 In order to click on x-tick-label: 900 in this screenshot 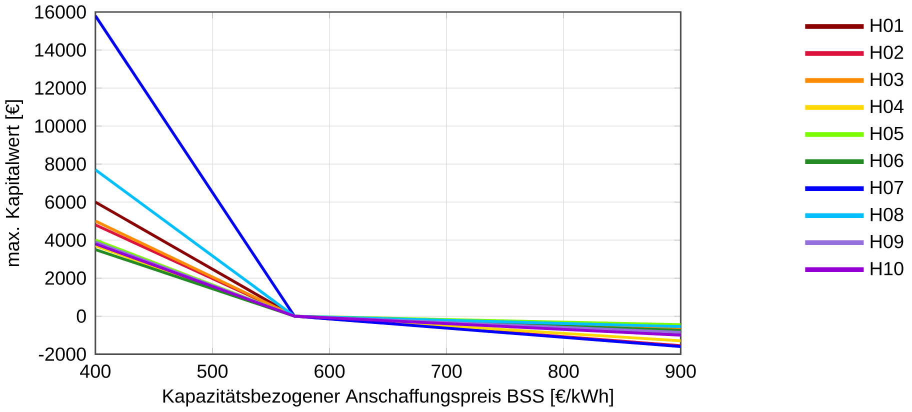, I will do `click(681, 371)`.